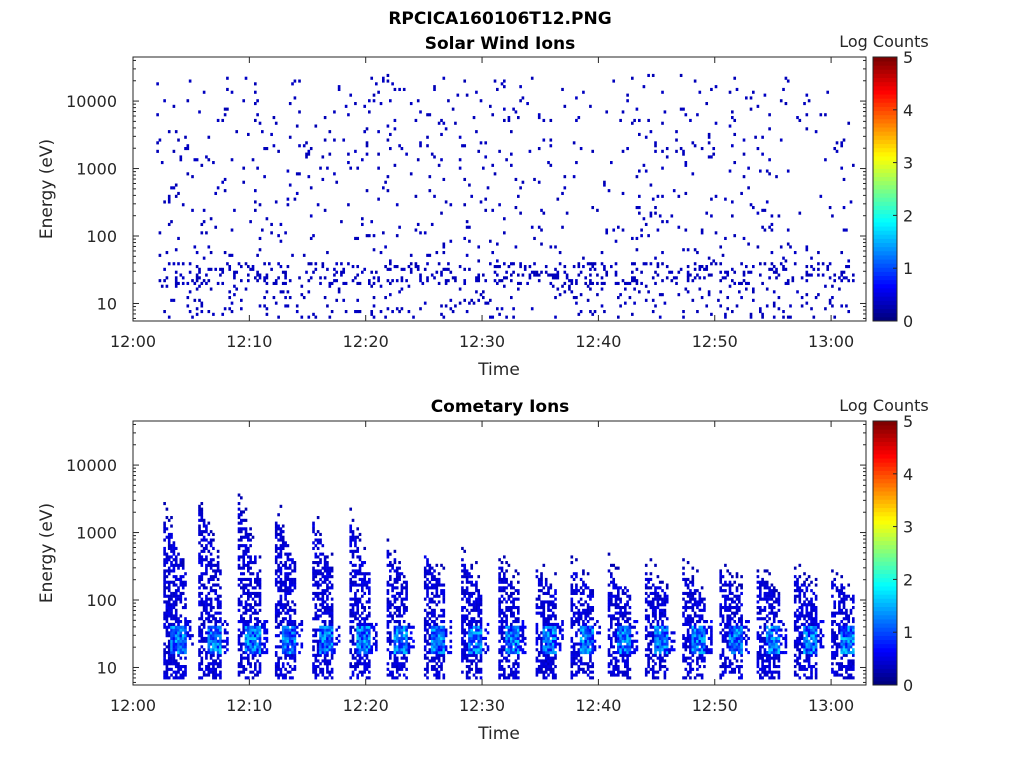 Image resolution: width=1024 pixels, height=768 pixels. Describe the element at coordinates (499, 19) in the screenshot. I see `figure-title: RPCICA160106T12.PNG` at that location.